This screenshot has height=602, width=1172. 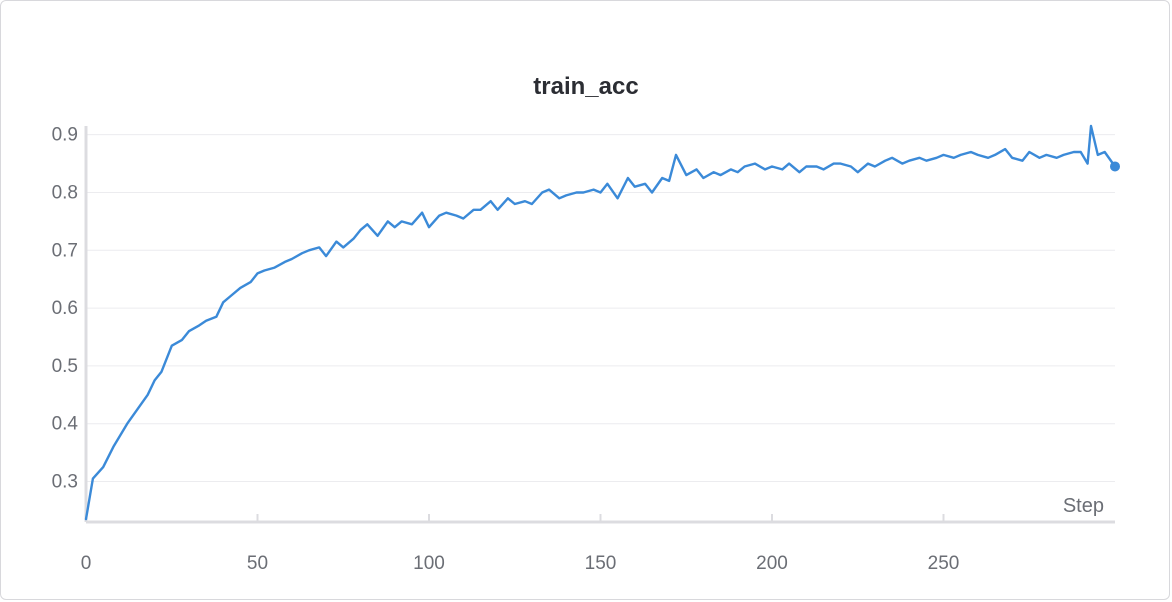 I want to click on y-tick-label: 0.5, so click(x=65, y=366).